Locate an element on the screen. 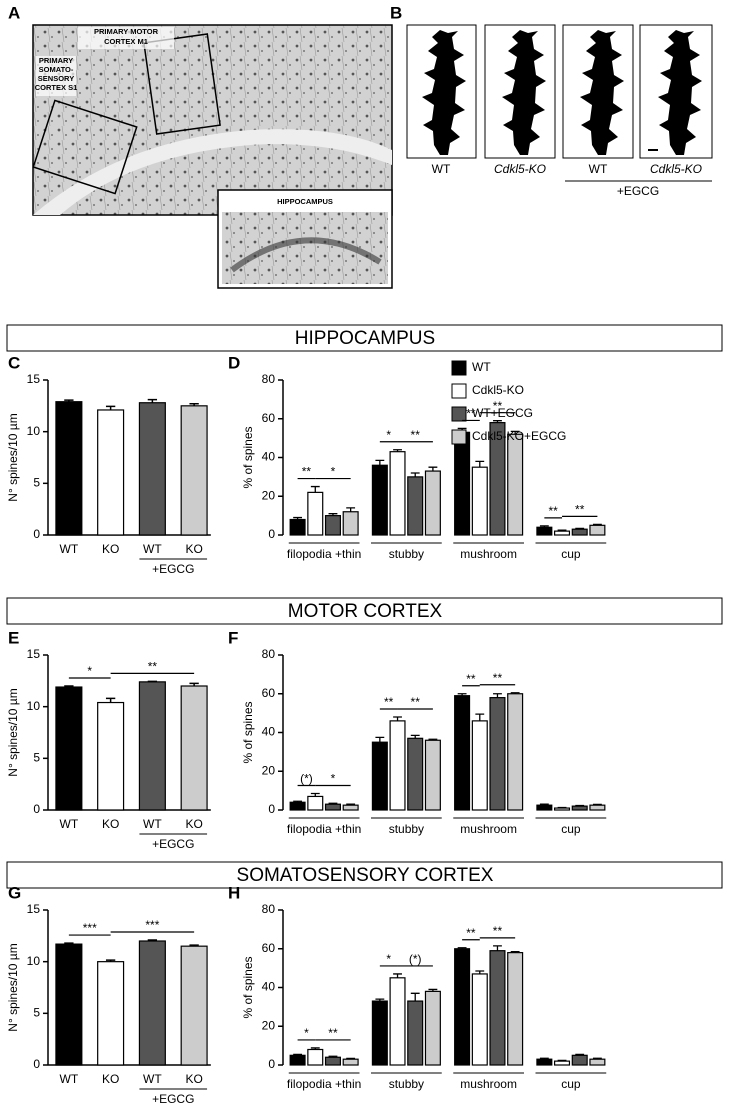 This screenshot has height=1107, width=730. y-tick-label: 80 is located at coordinates (269, 909).